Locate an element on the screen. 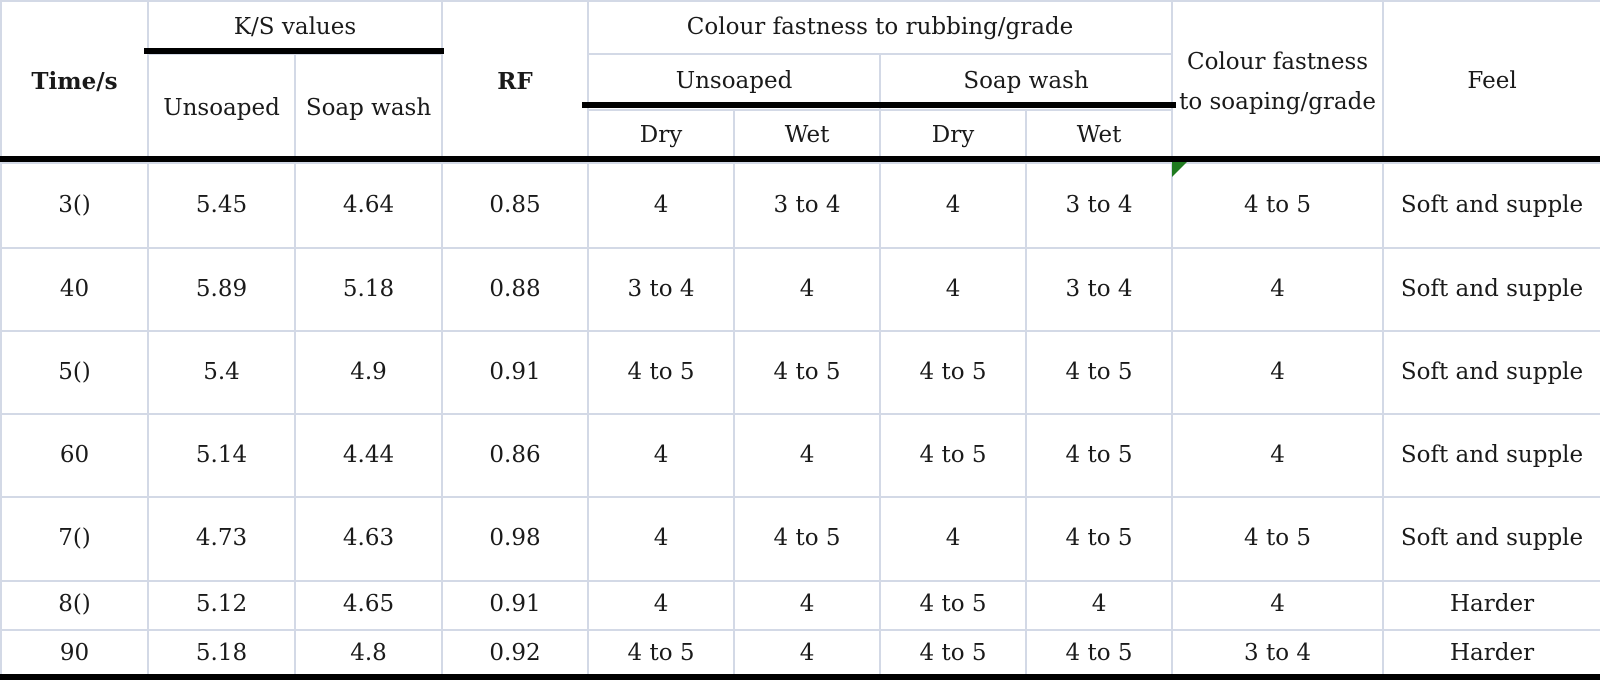  header-row-3: Dry Wet Dry Wet is located at coordinates (800, 136).